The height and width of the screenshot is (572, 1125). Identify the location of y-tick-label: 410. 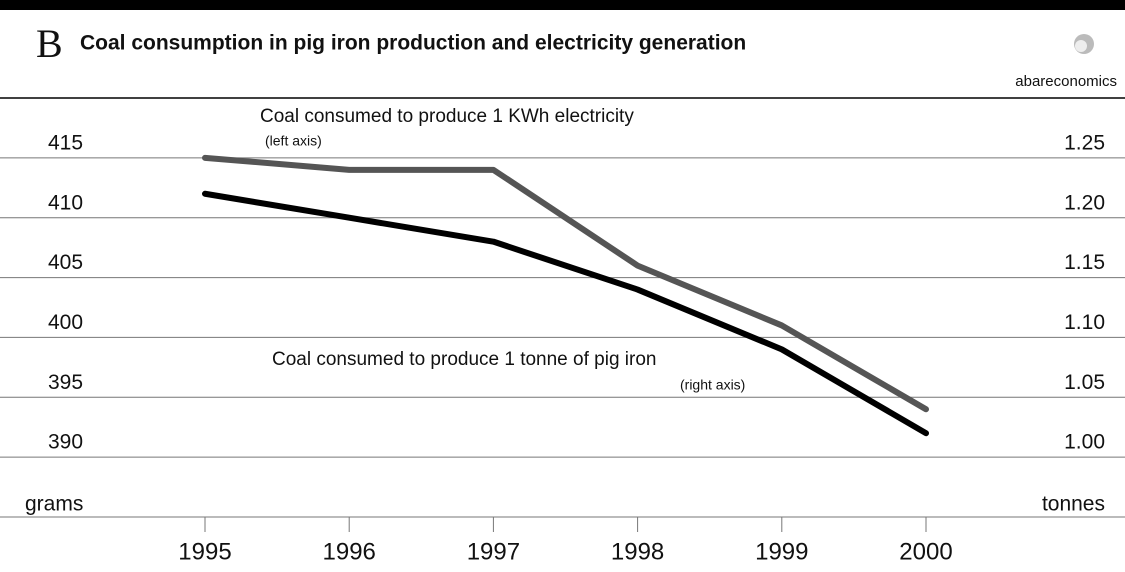
(65, 202).